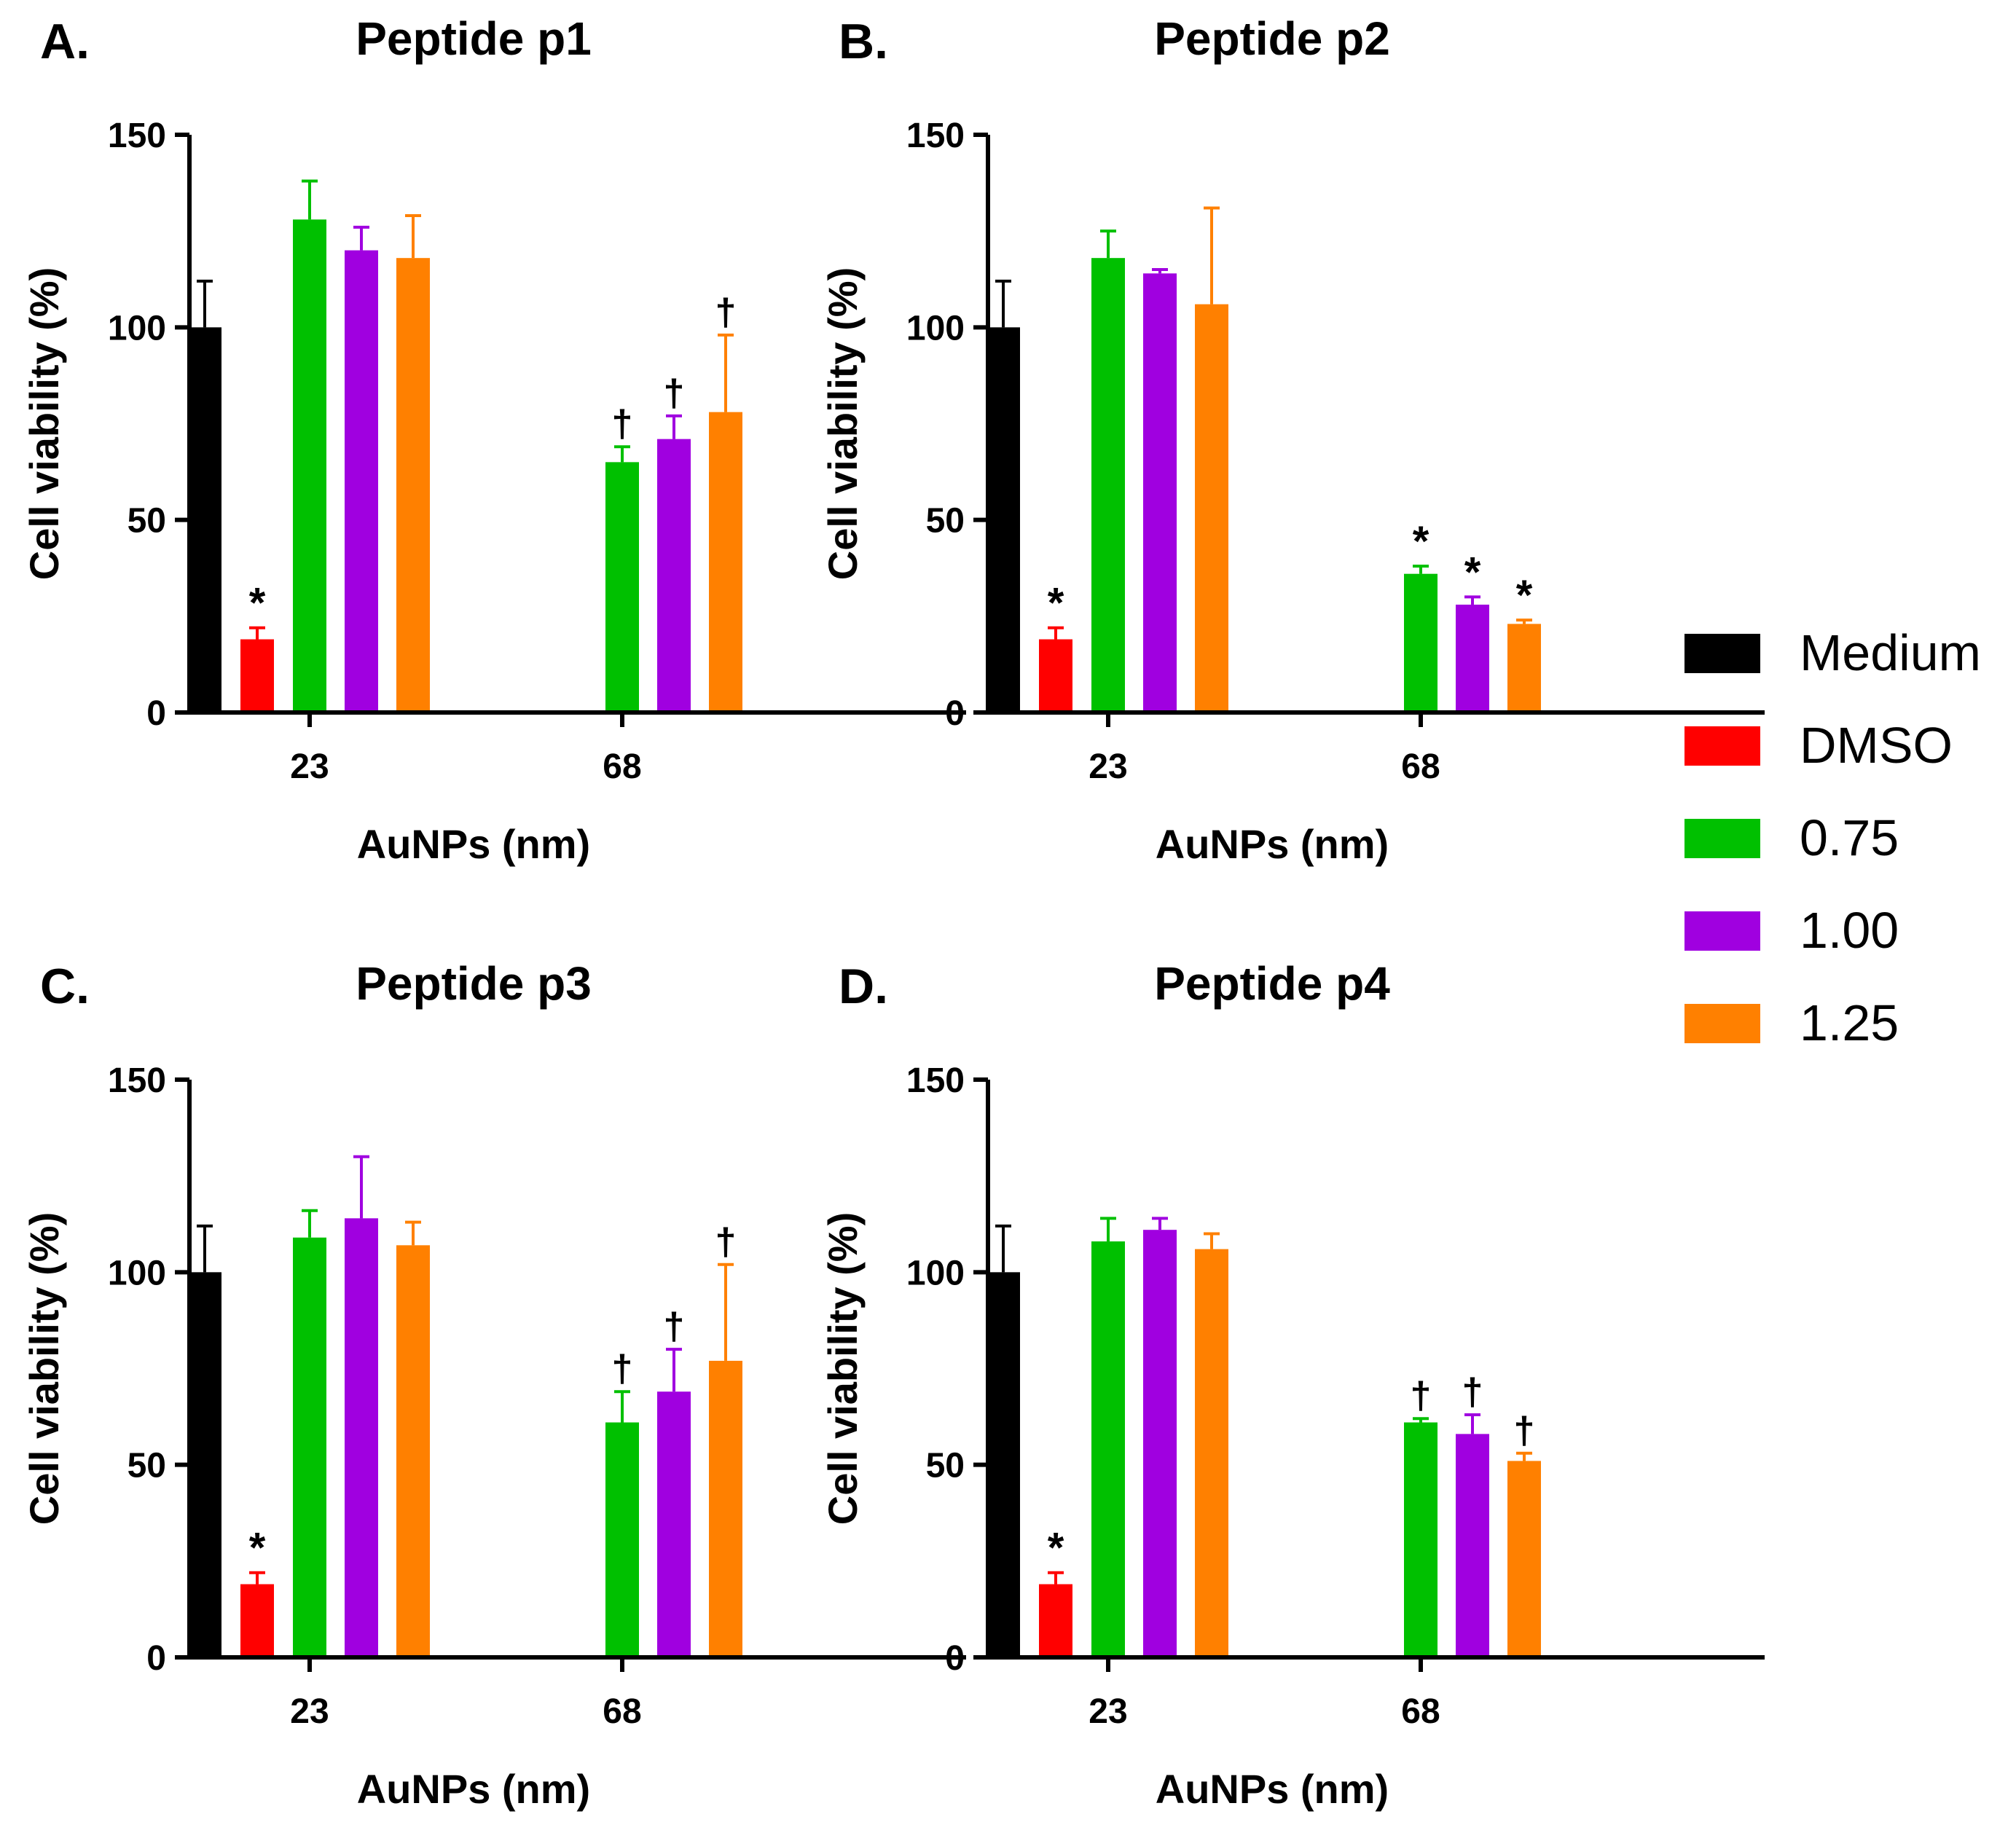  What do you see at coordinates (1722, 746) in the screenshot?
I see `legend-swatch-dmso` at bounding box center [1722, 746].